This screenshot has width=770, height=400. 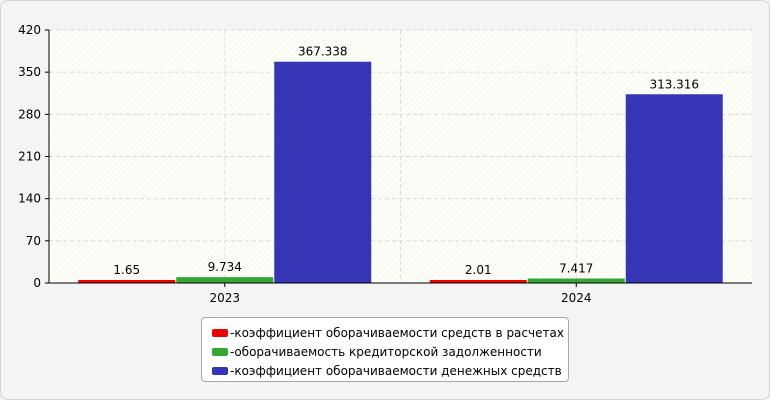 I want to click on x-tick-label: 2023, so click(x=224, y=298).